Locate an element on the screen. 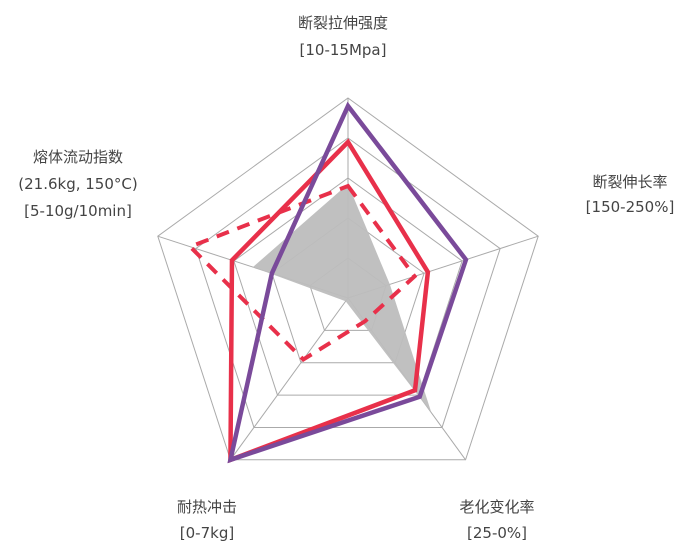 This screenshot has width=688, height=547. grid-spoke is located at coordinates (289, 379).